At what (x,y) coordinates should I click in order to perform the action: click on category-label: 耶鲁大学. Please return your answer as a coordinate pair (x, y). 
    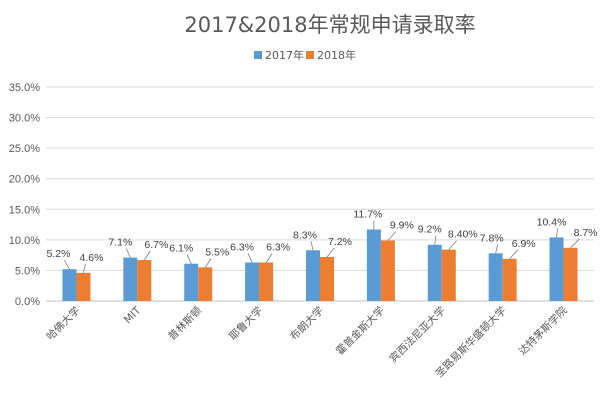
    Looking at the image, I should click on (245, 323).